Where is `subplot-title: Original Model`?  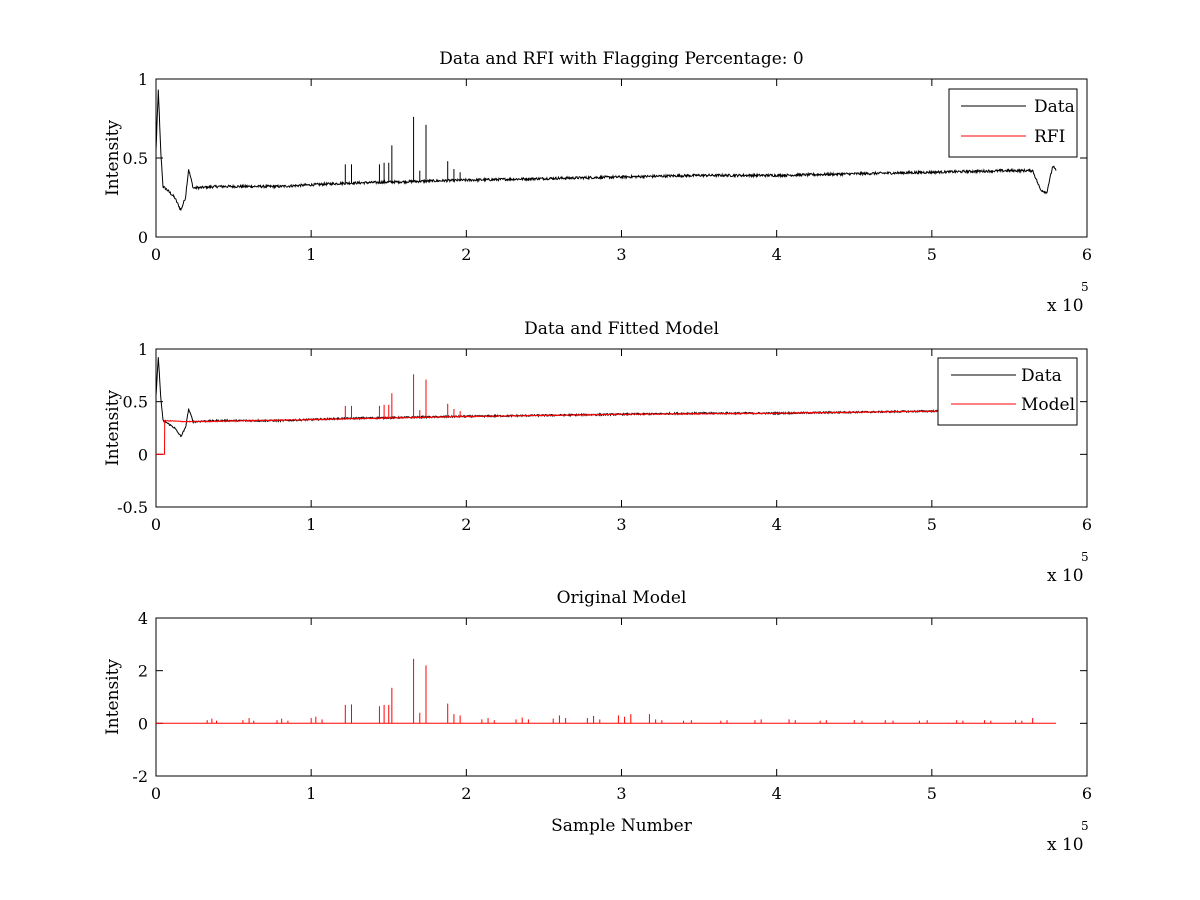 subplot-title: Original Model is located at coordinates (622, 598).